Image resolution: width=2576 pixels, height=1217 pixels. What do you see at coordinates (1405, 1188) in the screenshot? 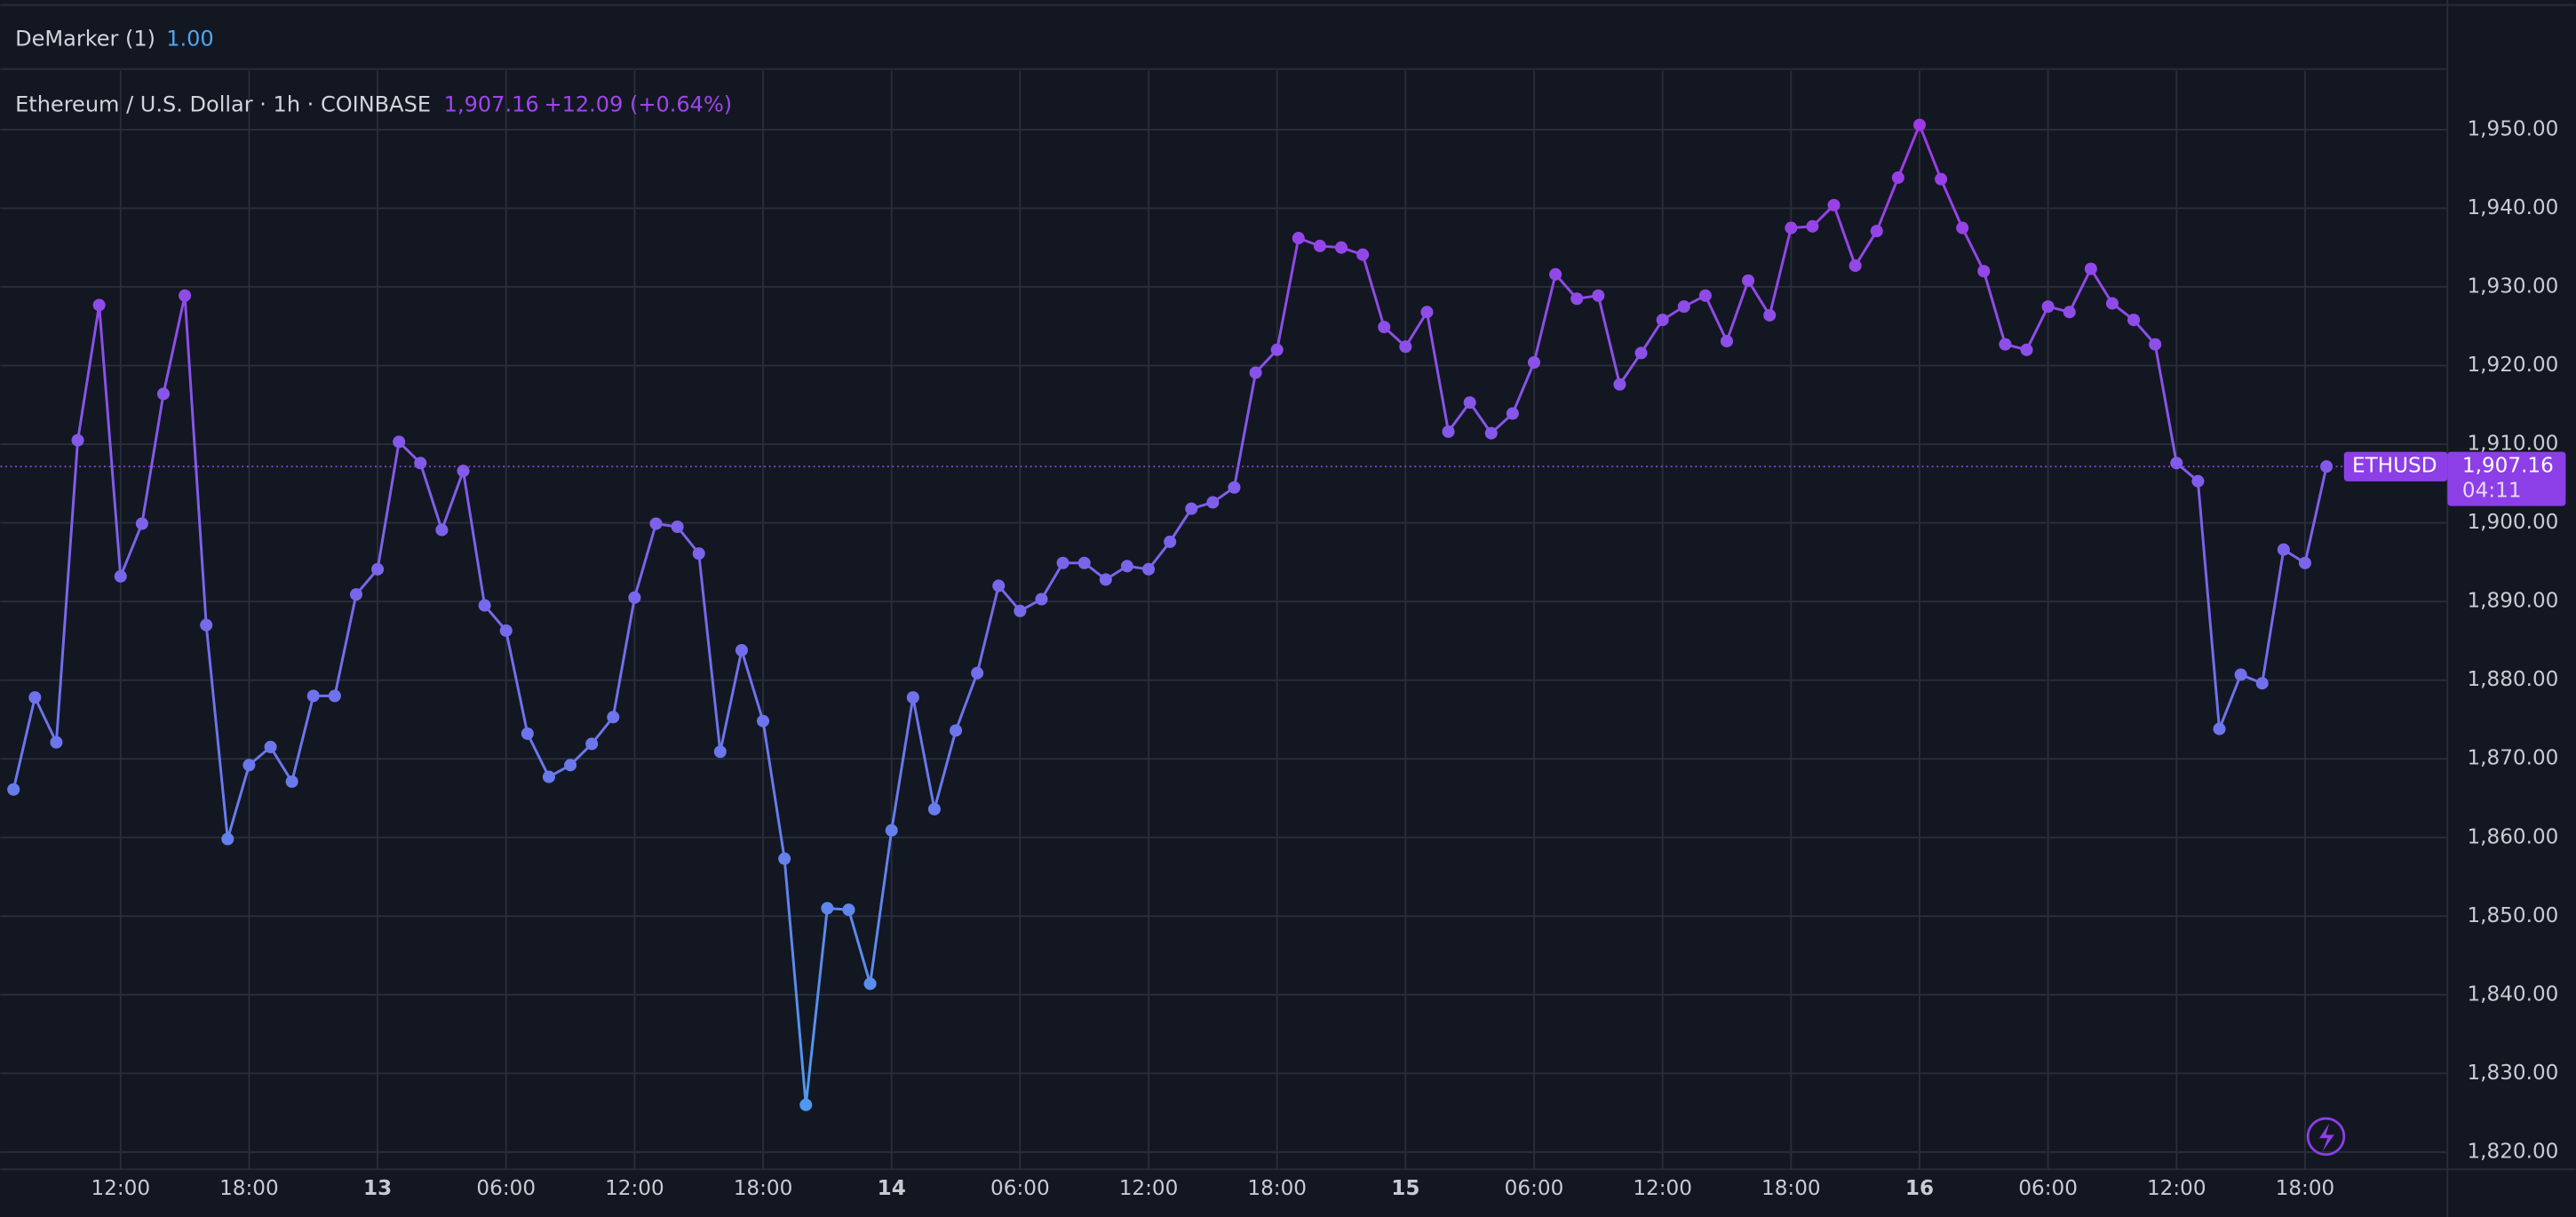
I see `x-tick-label: 15` at bounding box center [1405, 1188].